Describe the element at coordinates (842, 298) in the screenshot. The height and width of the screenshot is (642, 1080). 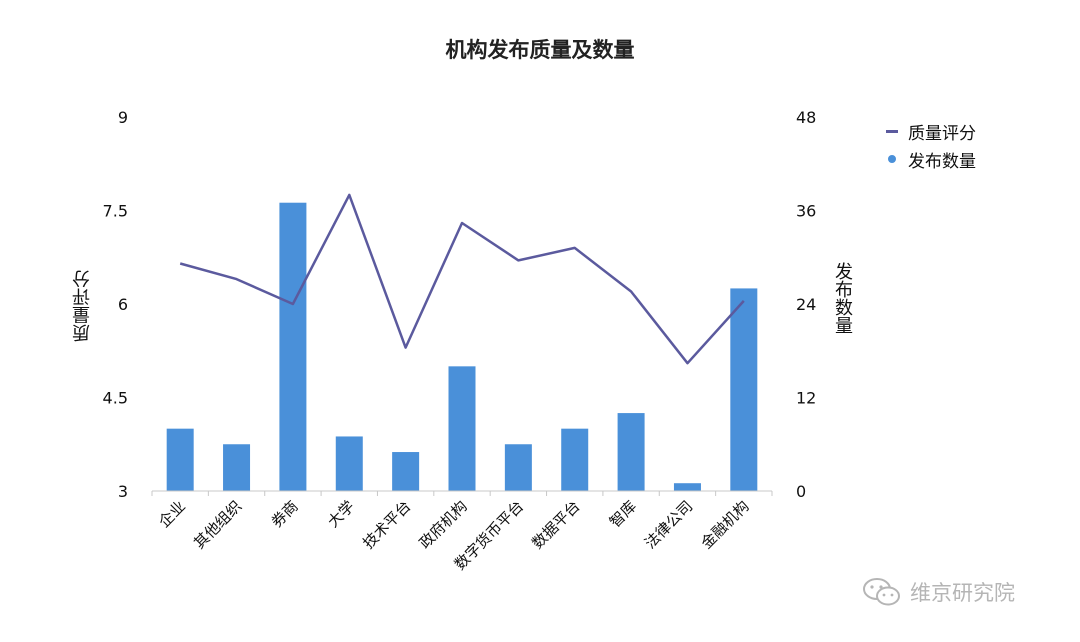
I see `right-axis-label: 发布数量` at that location.